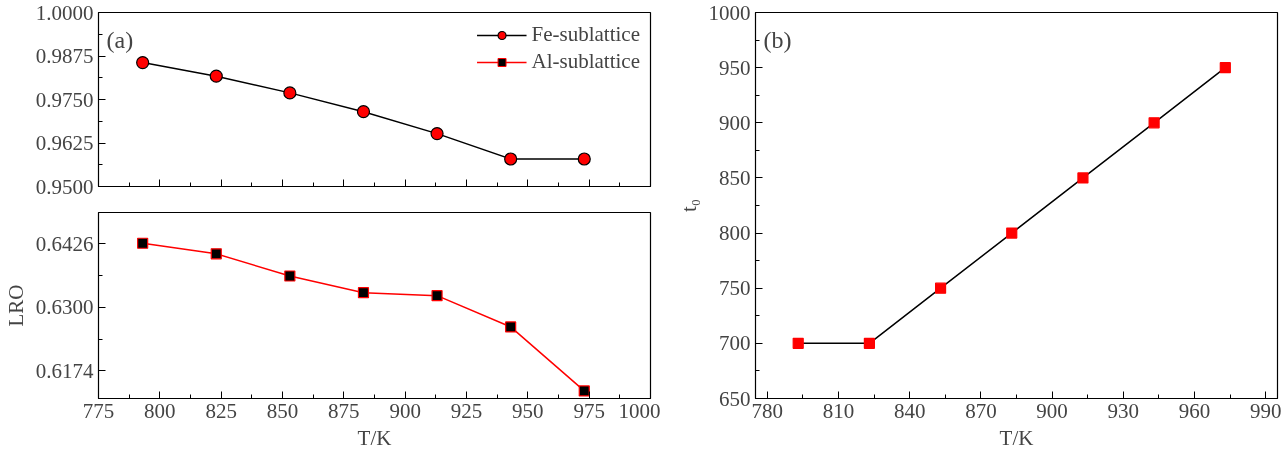 This screenshot has height=468, width=1287. What do you see at coordinates (344, 410) in the screenshot?
I see `x-tick-label: 875` at bounding box center [344, 410].